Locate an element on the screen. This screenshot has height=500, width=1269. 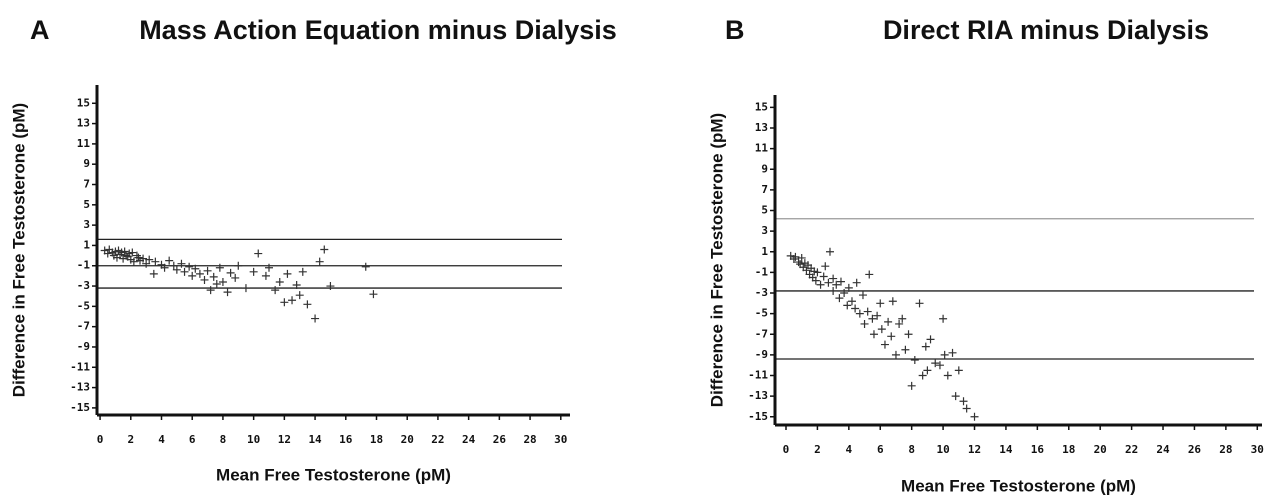
panel-label: A is located at coordinates (40, 30).